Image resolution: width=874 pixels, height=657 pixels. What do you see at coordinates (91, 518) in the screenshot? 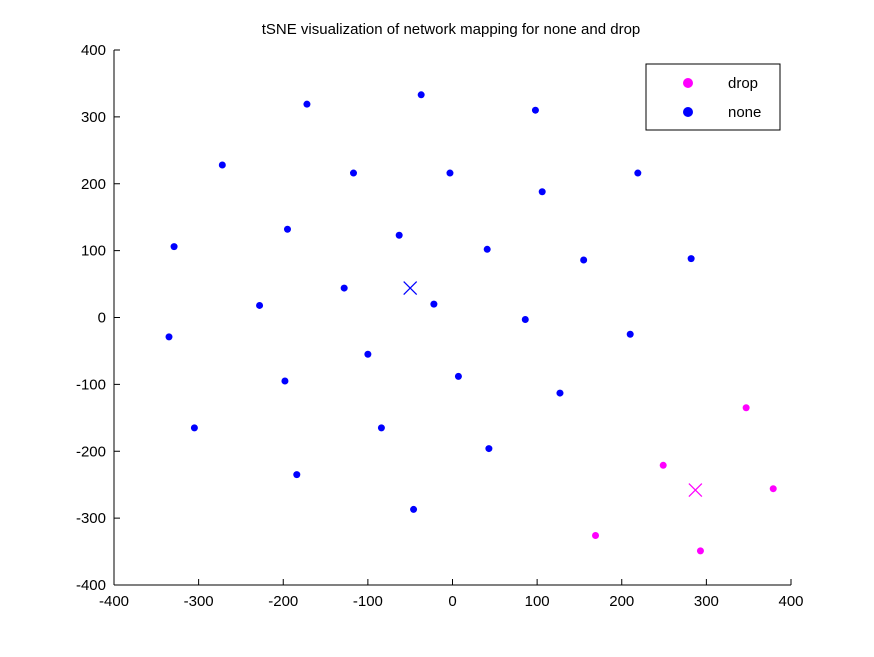
I see `y-tick-label: -300` at bounding box center [91, 518].